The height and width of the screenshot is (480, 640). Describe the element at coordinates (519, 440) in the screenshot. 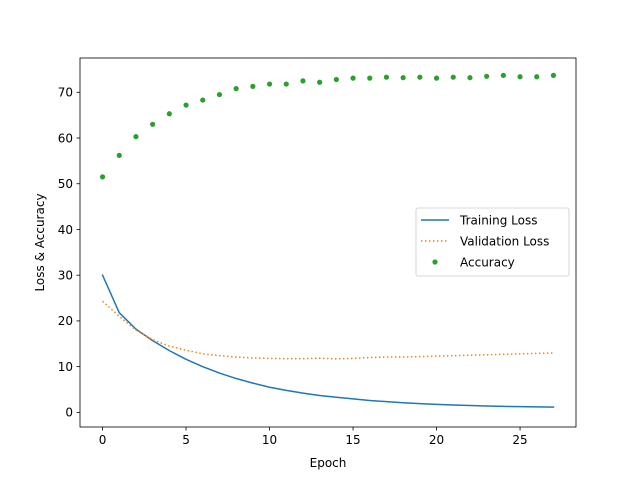

I see `x-tick-label-25: 25` at that location.